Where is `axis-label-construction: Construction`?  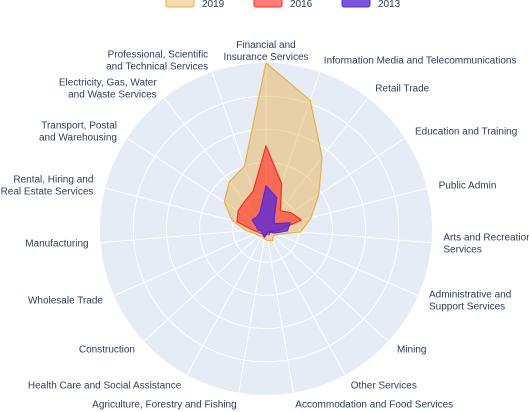
axis-label-construction: Construction is located at coordinates (107, 350).